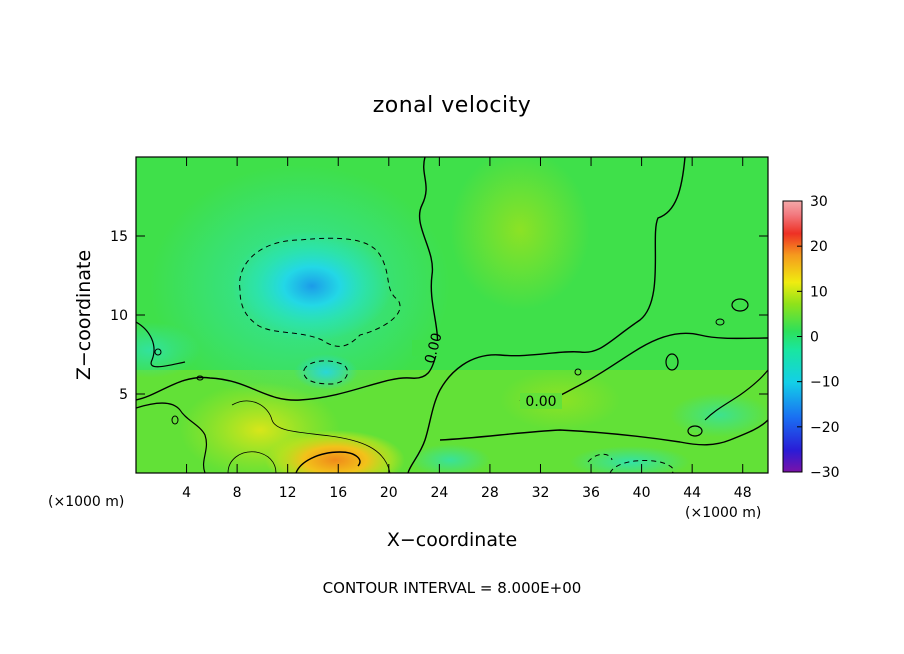 The image size is (904, 654). Describe the element at coordinates (119, 316) in the screenshot. I see `y-tick-label: 10` at that location.